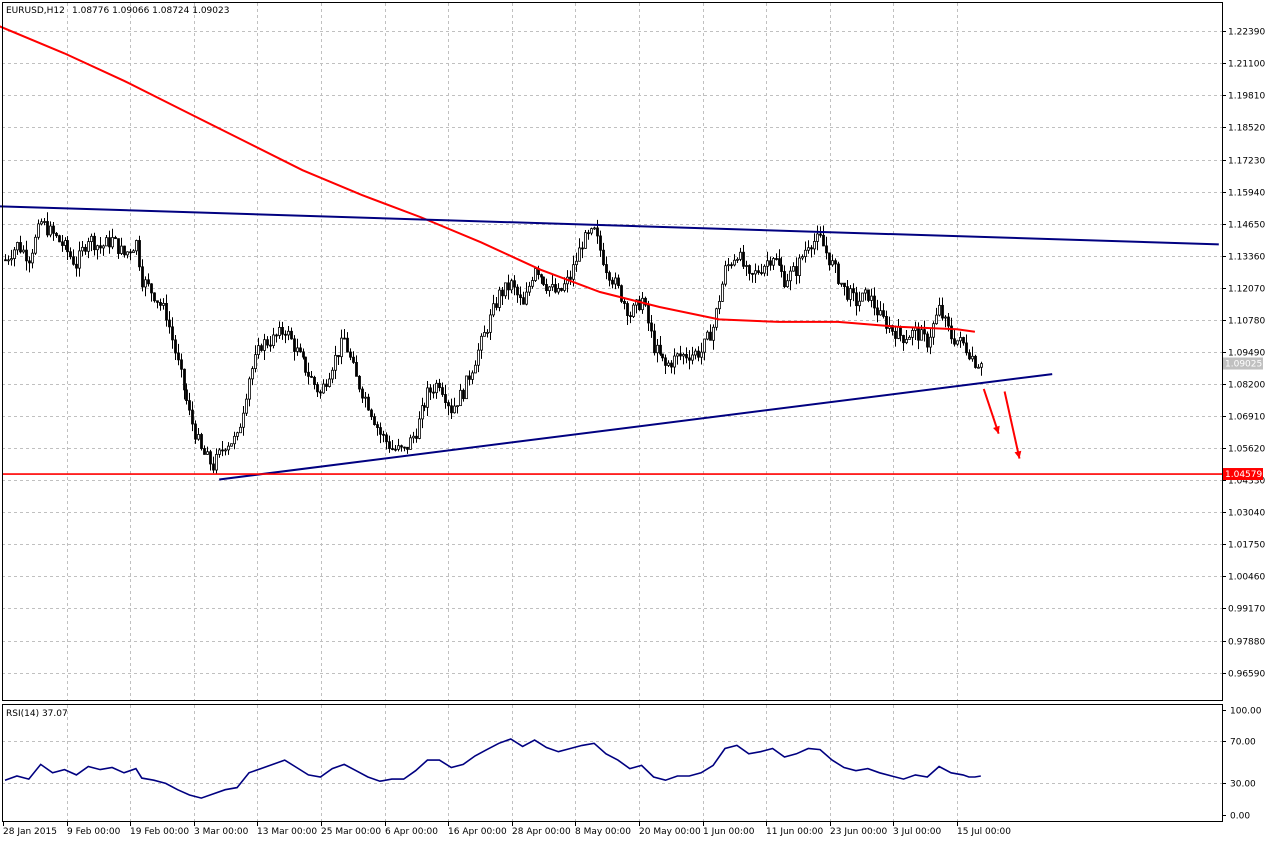 The height and width of the screenshot is (842, 1276). What do you see at coordinates (1246, 482) in the screenshot?
I see `price-tick-label: 1.04330` at bounding box center [1246, 482].